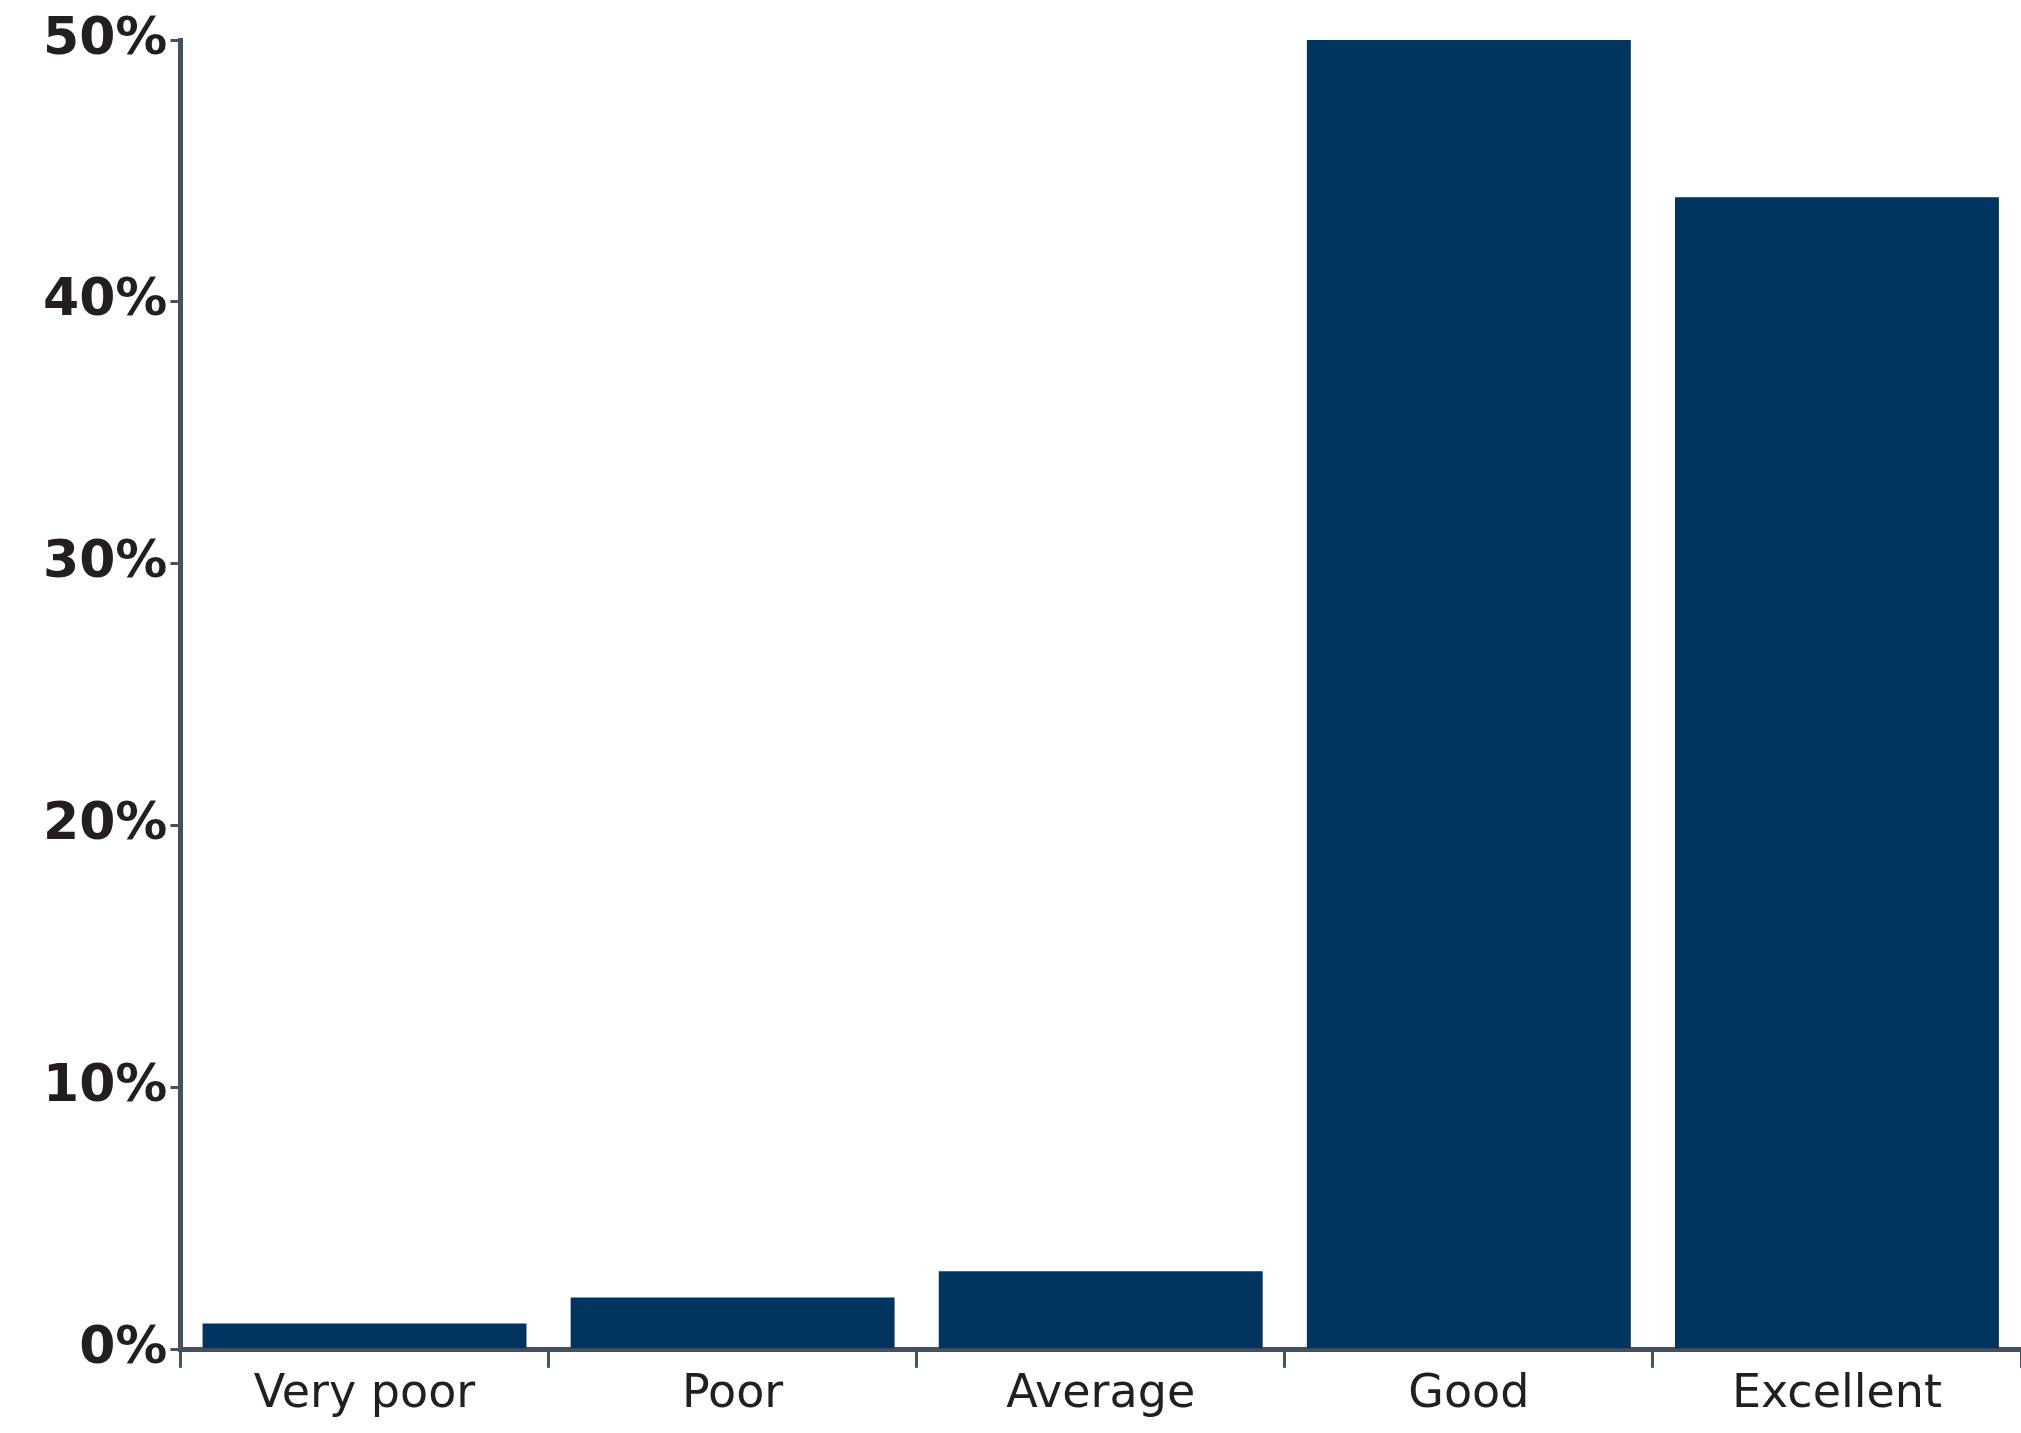 Image resolution: width=2021 pixels, height=1433 pixels. What do you see at coordinates (105, 297) in the screenshot?
I see `y-tick-label: 40%` at bounding box center [105, 297].